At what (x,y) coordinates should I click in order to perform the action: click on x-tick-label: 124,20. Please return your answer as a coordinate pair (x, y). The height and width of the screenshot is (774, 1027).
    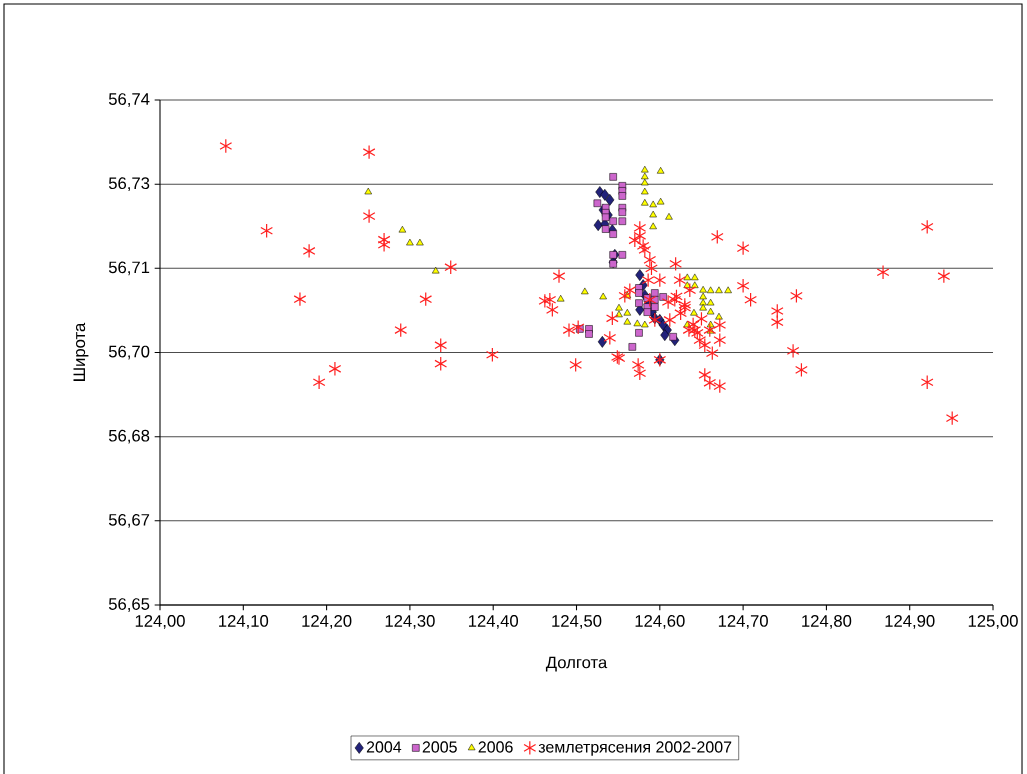
    Looking at the image, I should click on (327, 622).